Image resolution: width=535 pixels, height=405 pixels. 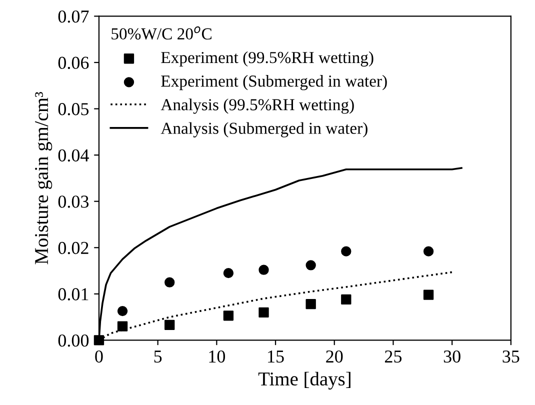 I want to click on x-tick-label: 35, so click(x=511, y=356).